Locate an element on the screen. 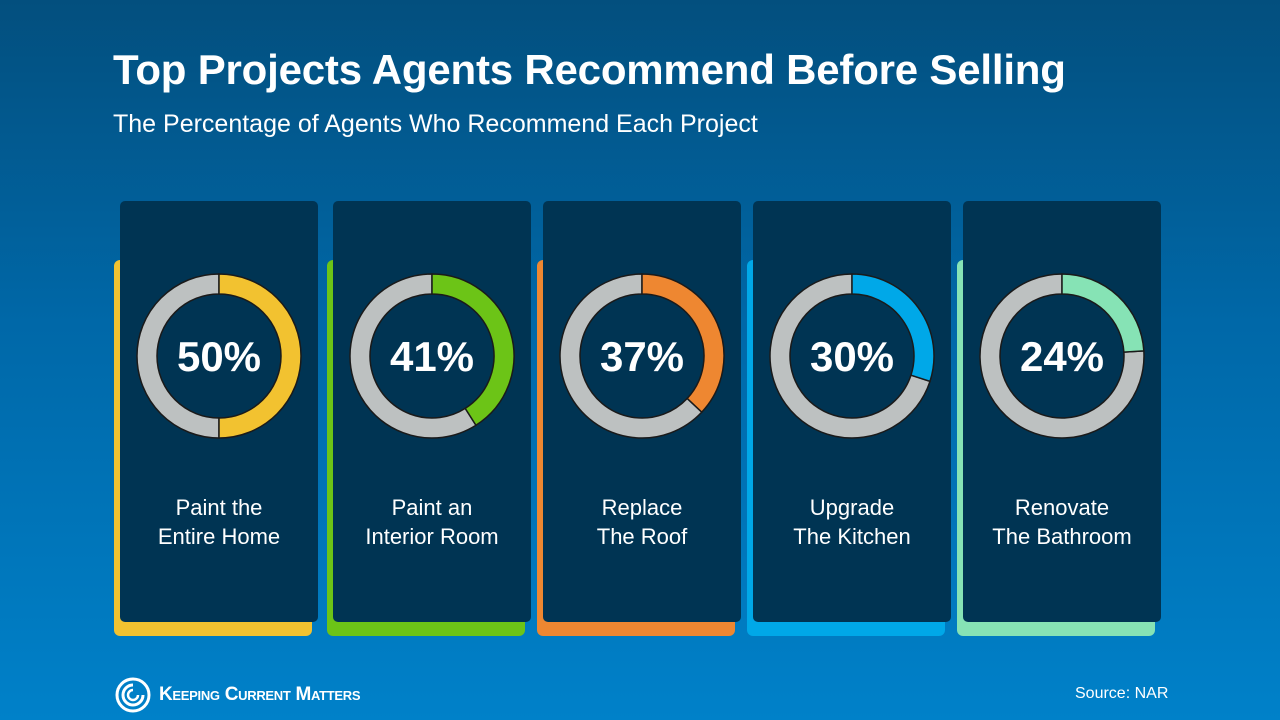 This screenshot has height=720, width=1280. donut-card: 37% Replace The Roof is located at coordinates (642, 411).